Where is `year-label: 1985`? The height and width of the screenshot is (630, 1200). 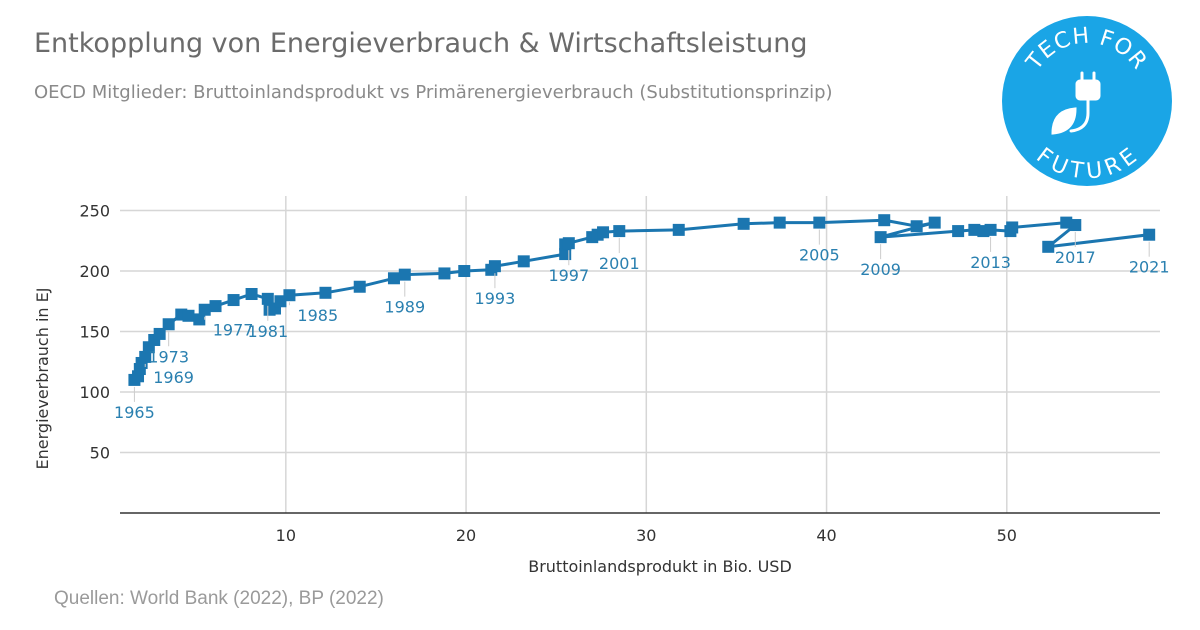
year-label: 1985 is located at coordinates (317, 315).